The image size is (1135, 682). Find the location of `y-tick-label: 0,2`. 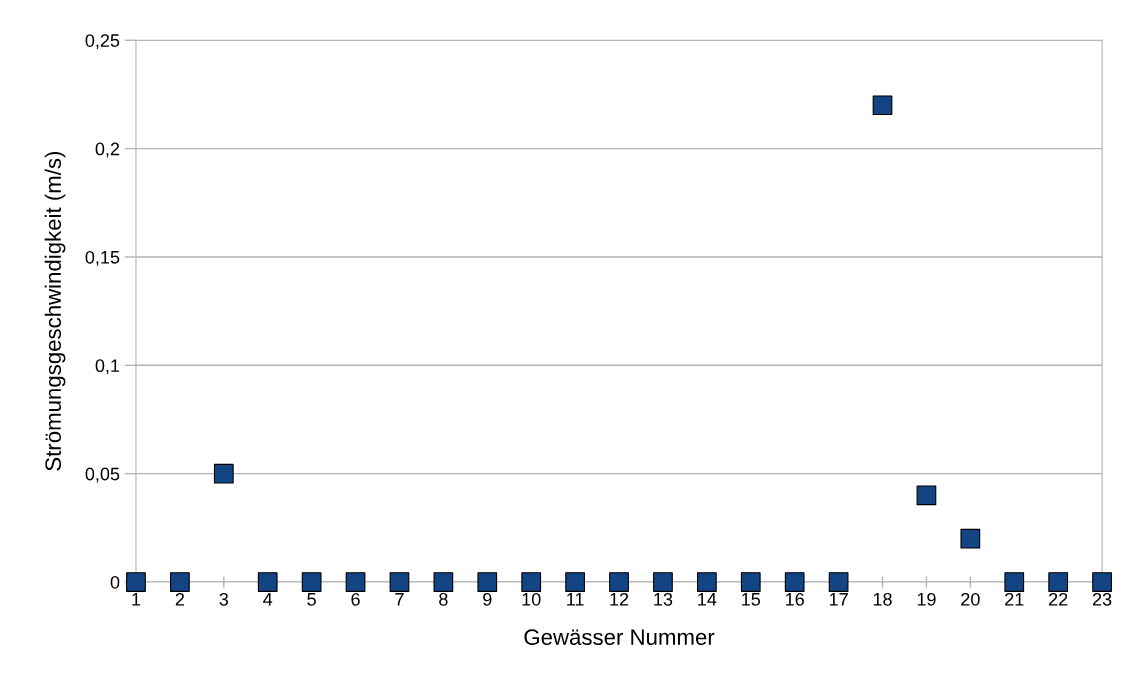

y-tick-label: 0,2 is located at coordinates (107, 150).